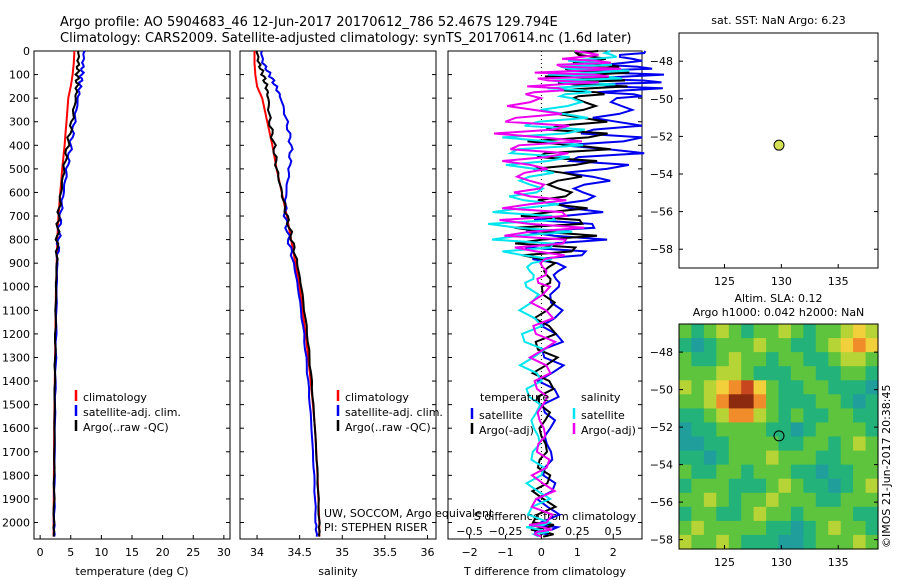  I want to click on salinity-series-line, so click(289, 293).